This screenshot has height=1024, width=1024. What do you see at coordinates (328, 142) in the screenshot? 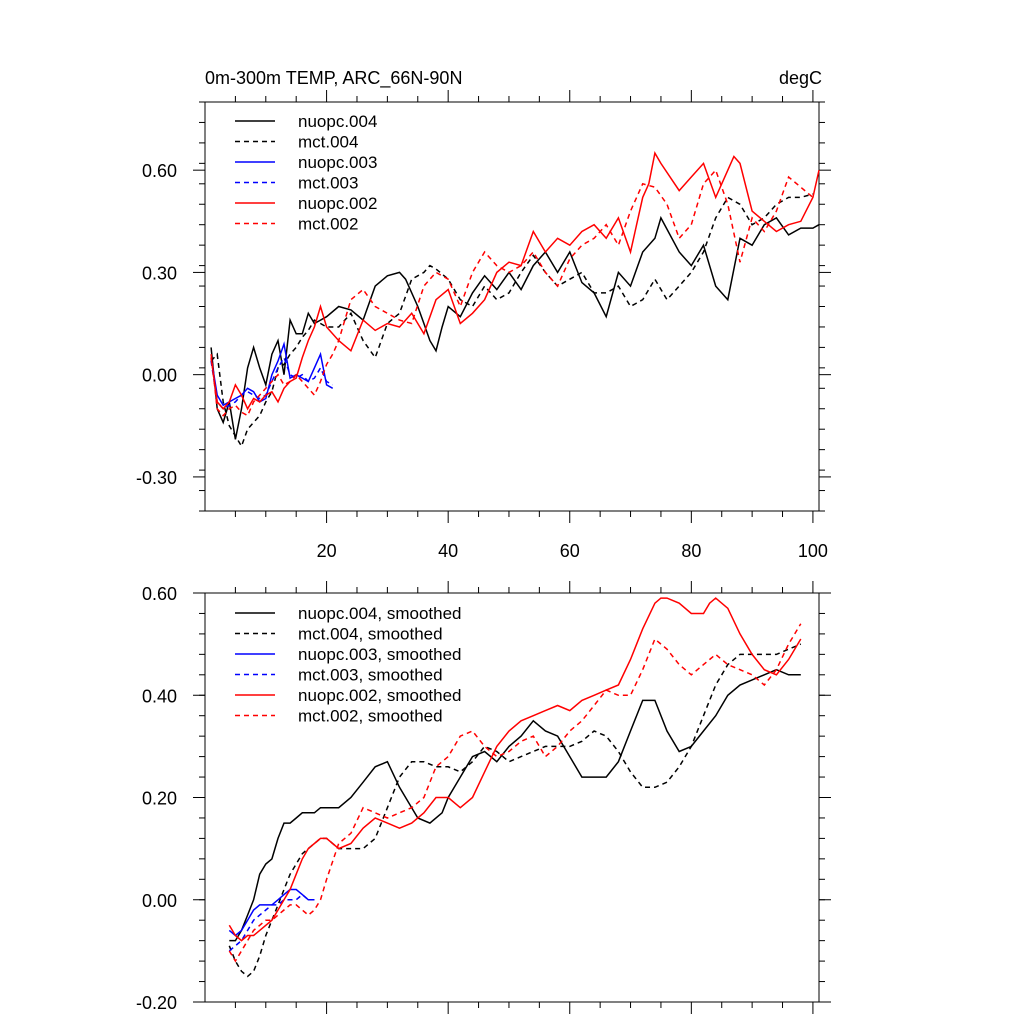
I see `top-legend-label: mct.004` at bounding box center [328, 142].